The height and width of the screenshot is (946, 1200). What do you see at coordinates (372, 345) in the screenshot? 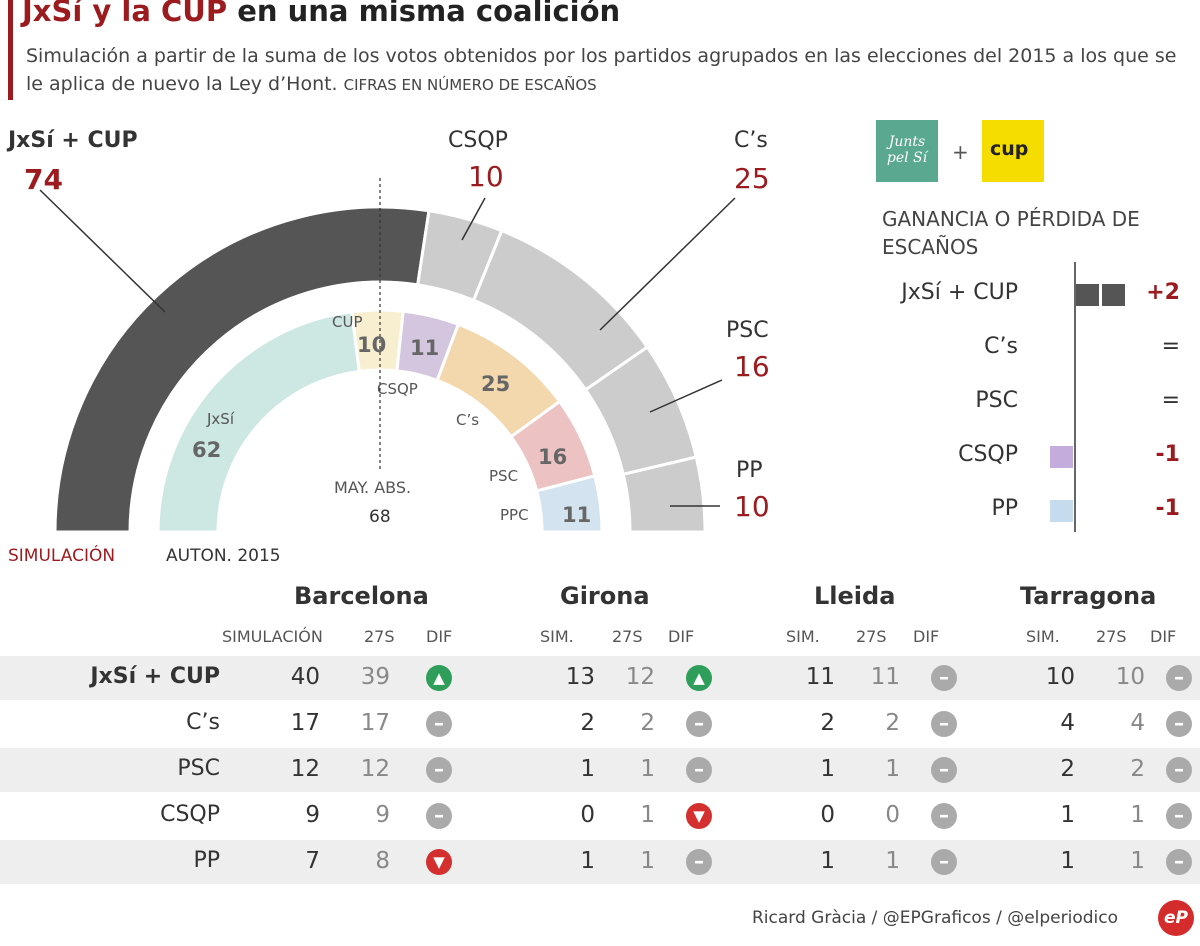
I see `inner-value-cup: 10` at bounding box center [372, 345].